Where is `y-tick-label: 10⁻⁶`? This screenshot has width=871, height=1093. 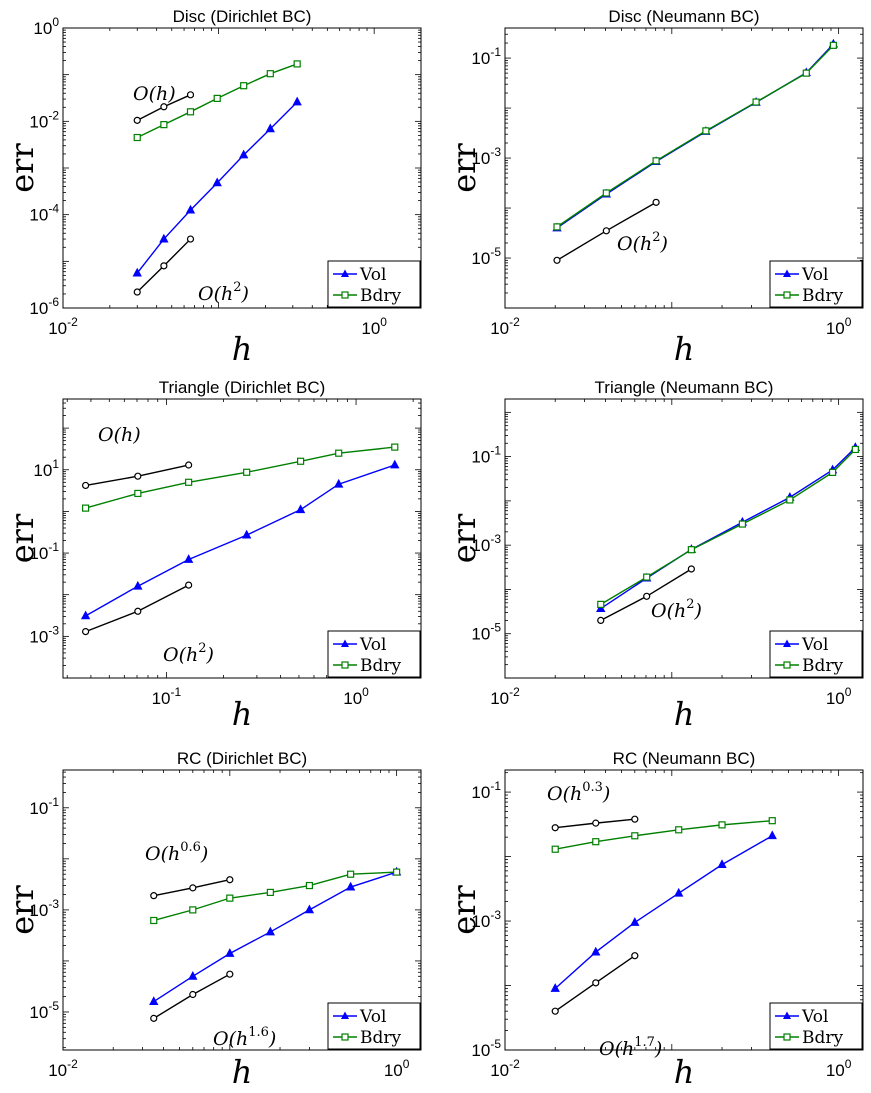 y-tick-label: 10⁻⁶ is located at coordinates (44, 306).